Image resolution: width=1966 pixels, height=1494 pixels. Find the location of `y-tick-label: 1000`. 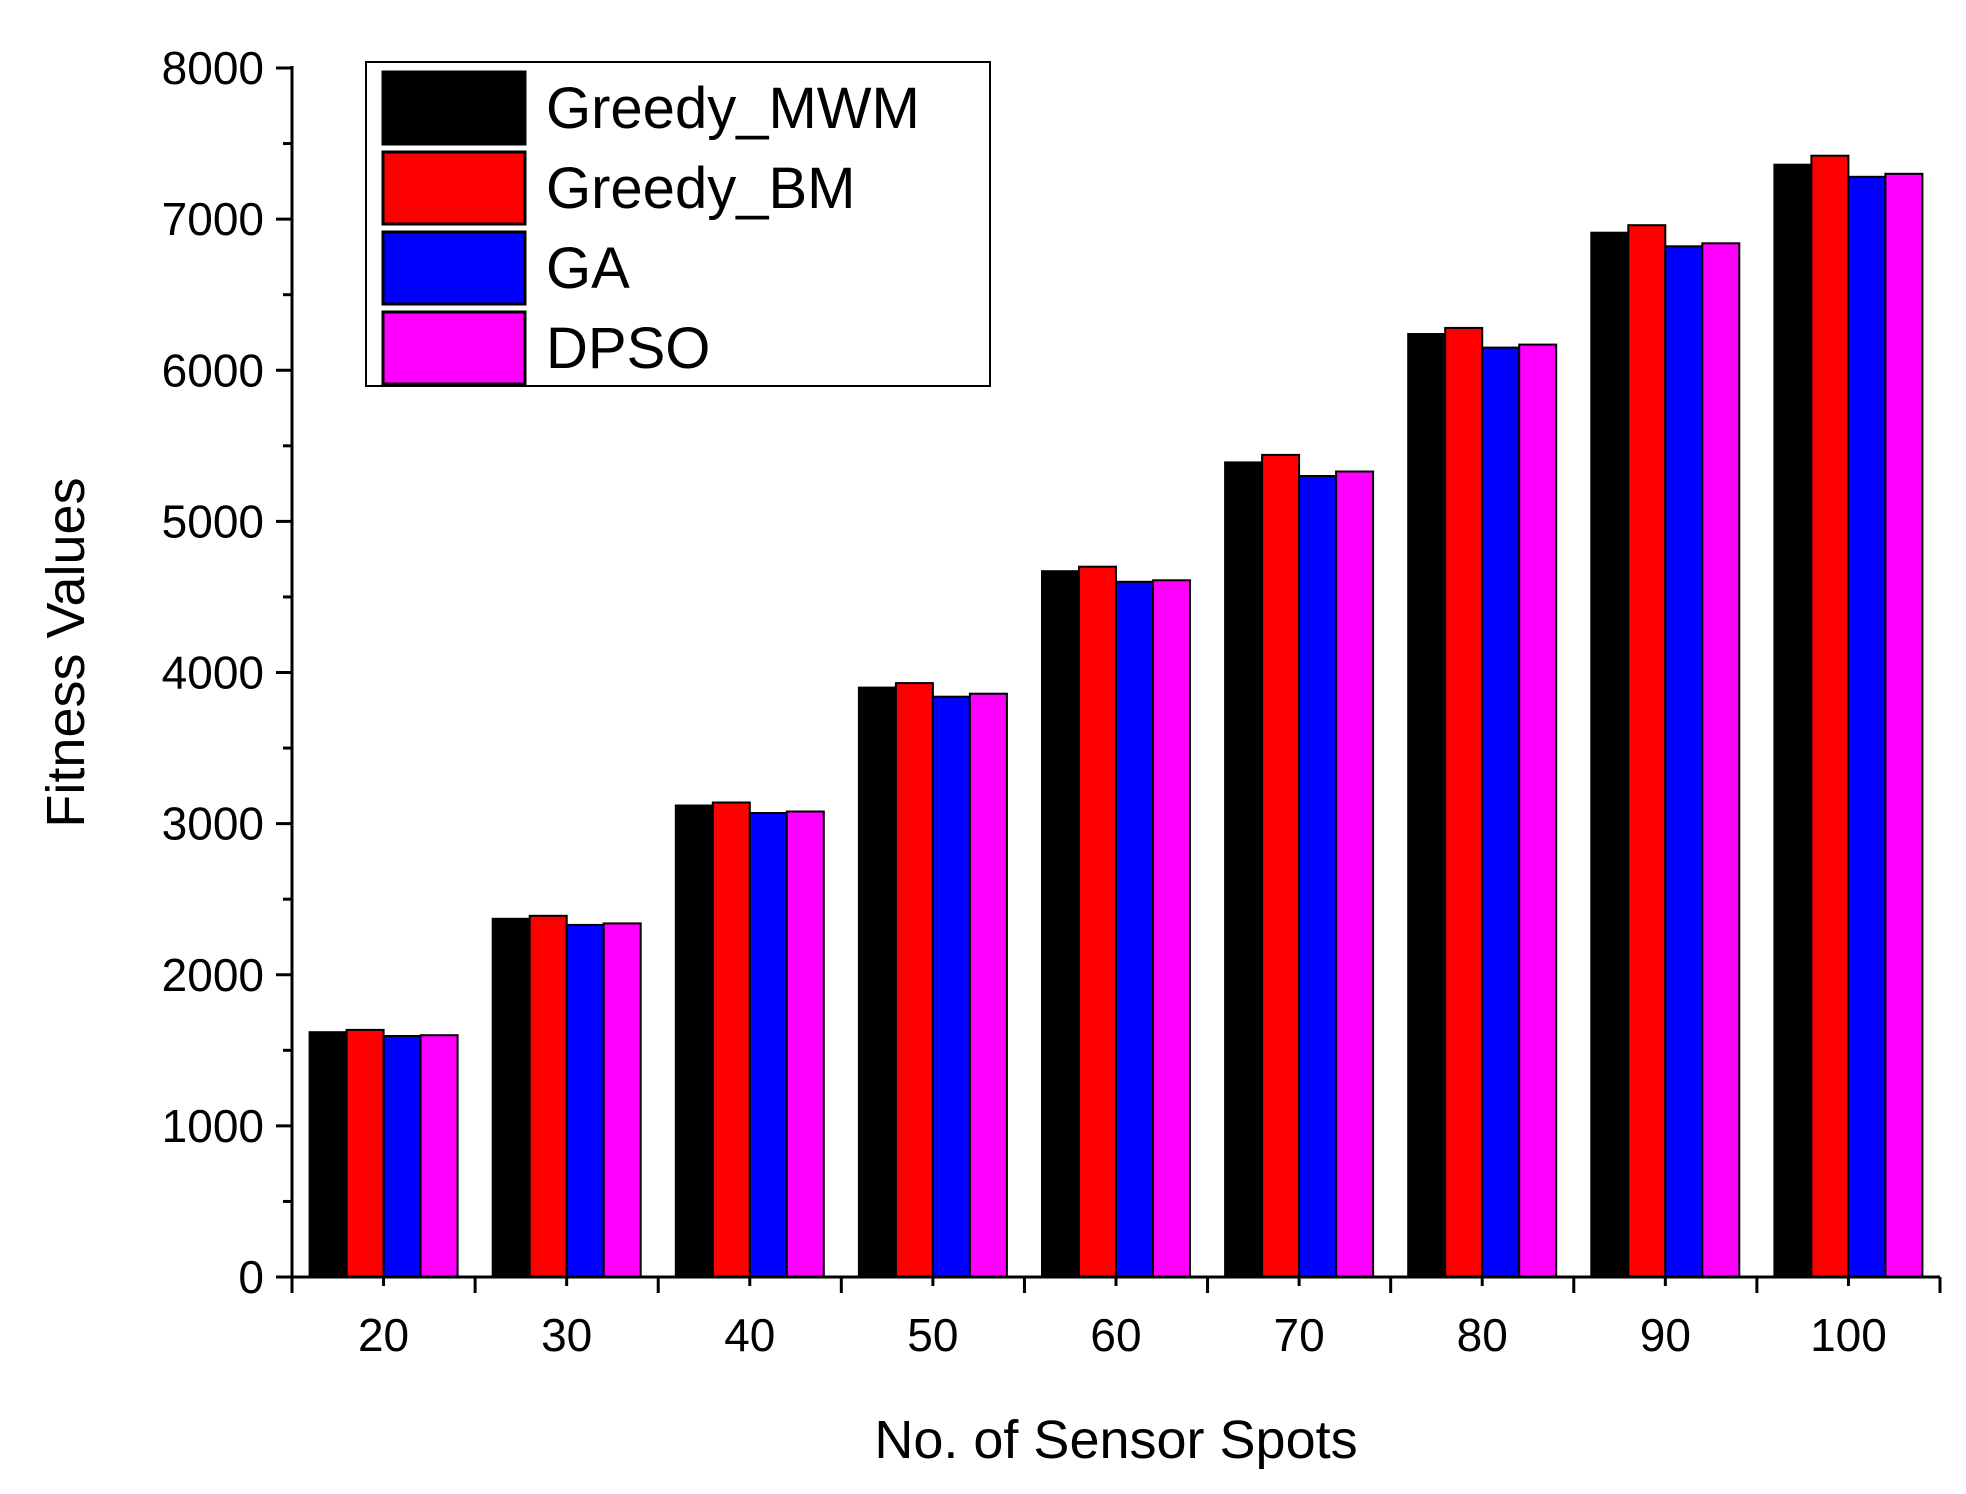

y-tick-label: 1000 is located at coordinates (213, 1126).